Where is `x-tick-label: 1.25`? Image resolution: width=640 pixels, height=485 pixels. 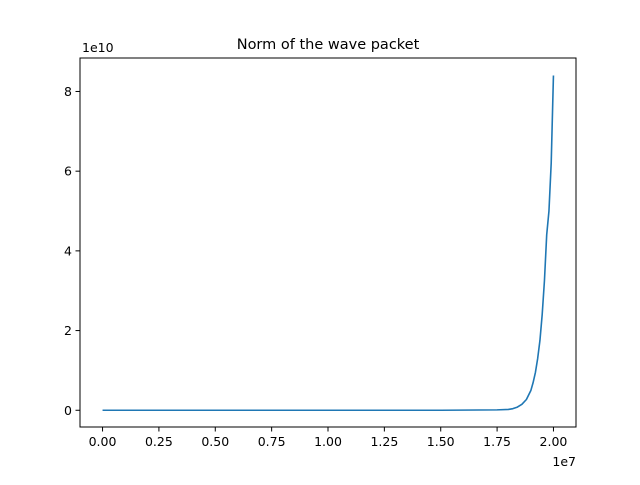 x-tick-label: 1.25 is located at coordinates (384, 441).